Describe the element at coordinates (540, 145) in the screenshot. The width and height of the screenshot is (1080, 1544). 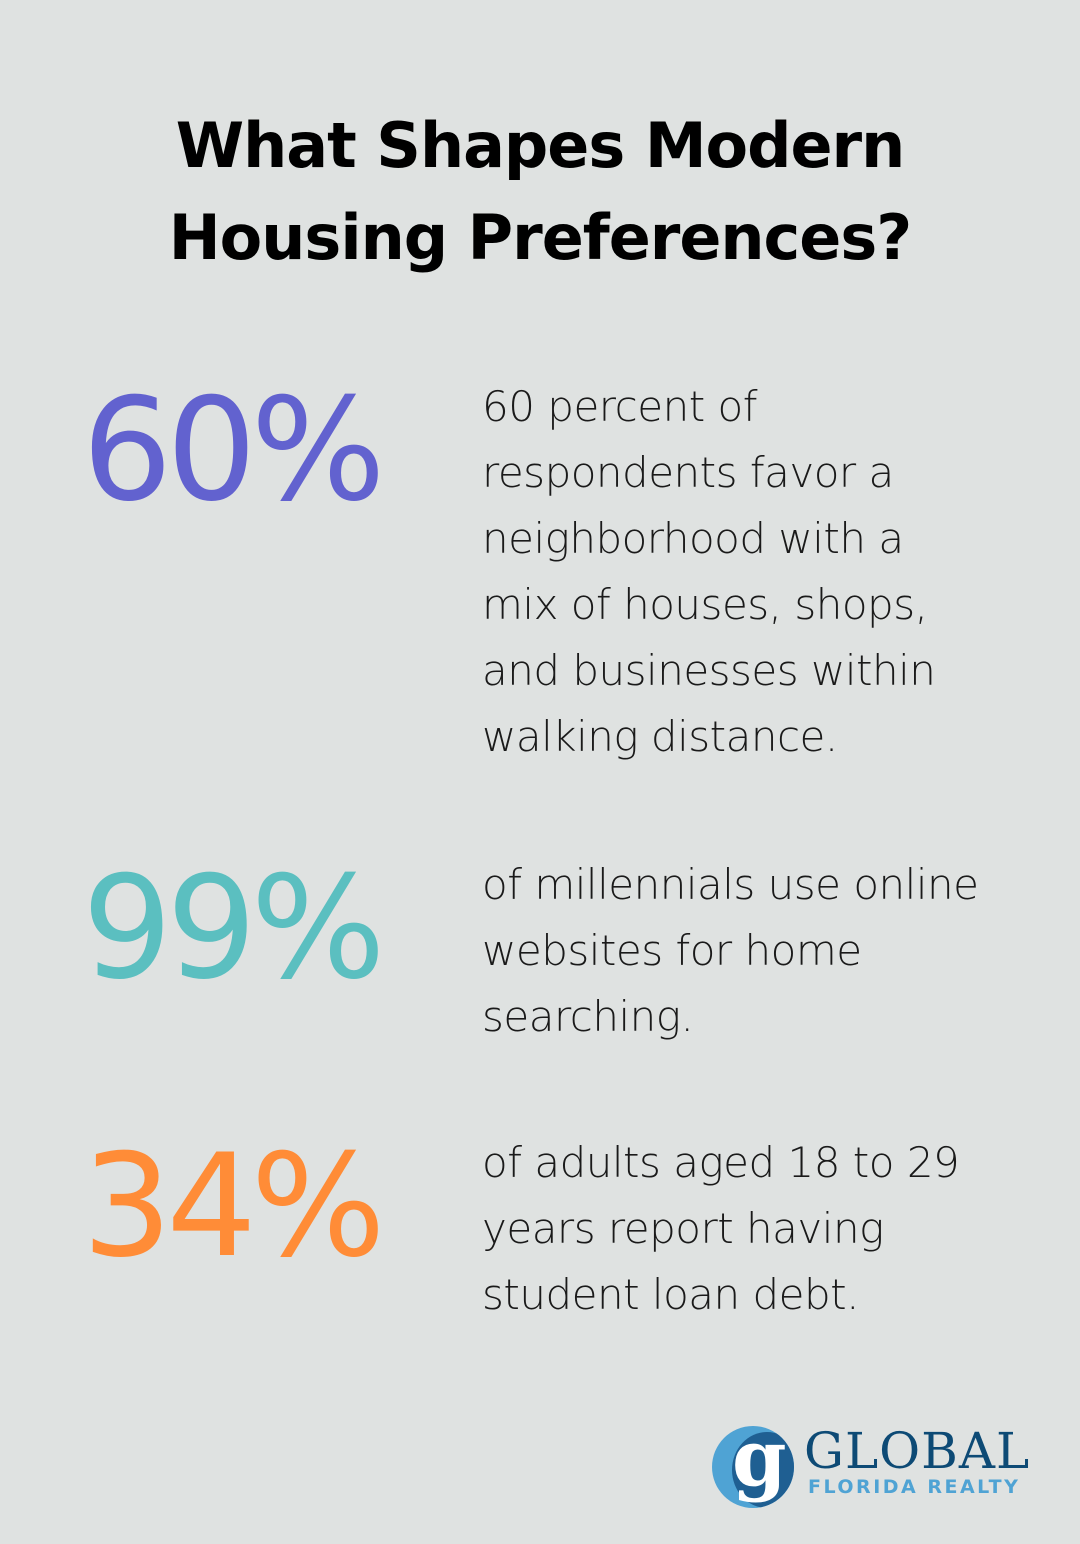
I see `page-title-line-1: What Shapes Modern` at that location.